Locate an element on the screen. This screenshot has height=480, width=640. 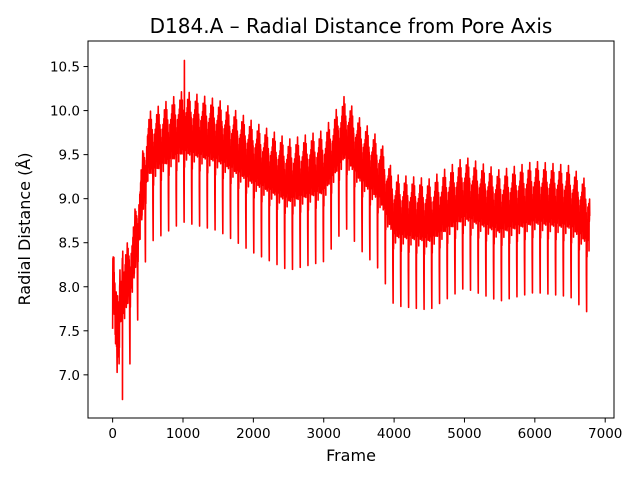
x-axis: 0 1000 2000 3000 4000 5000 6000 7000 is located at coordinates (365, 430).